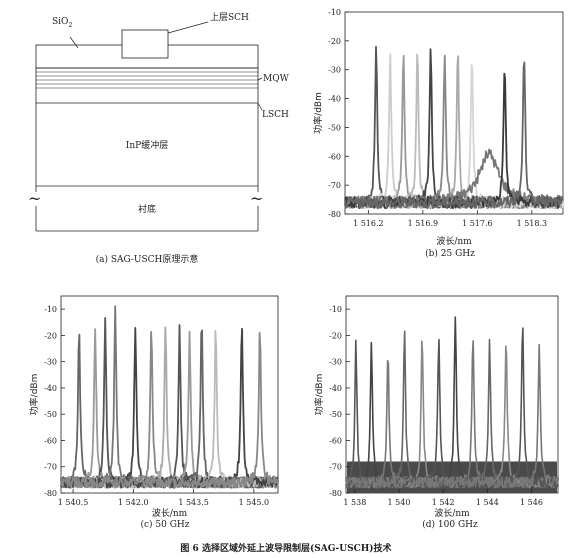 This screenshot has width=573, height=558. I want to click on x-tick-label: 1 542.0, so click(133, 502).